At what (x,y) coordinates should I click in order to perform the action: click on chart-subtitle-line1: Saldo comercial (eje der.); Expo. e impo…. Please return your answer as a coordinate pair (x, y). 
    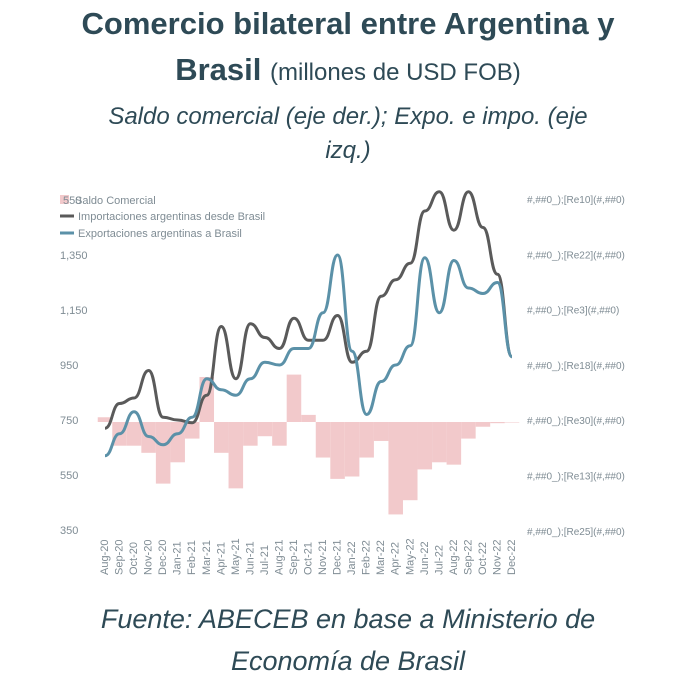
    Looking at the image, I should click on (348, 116).